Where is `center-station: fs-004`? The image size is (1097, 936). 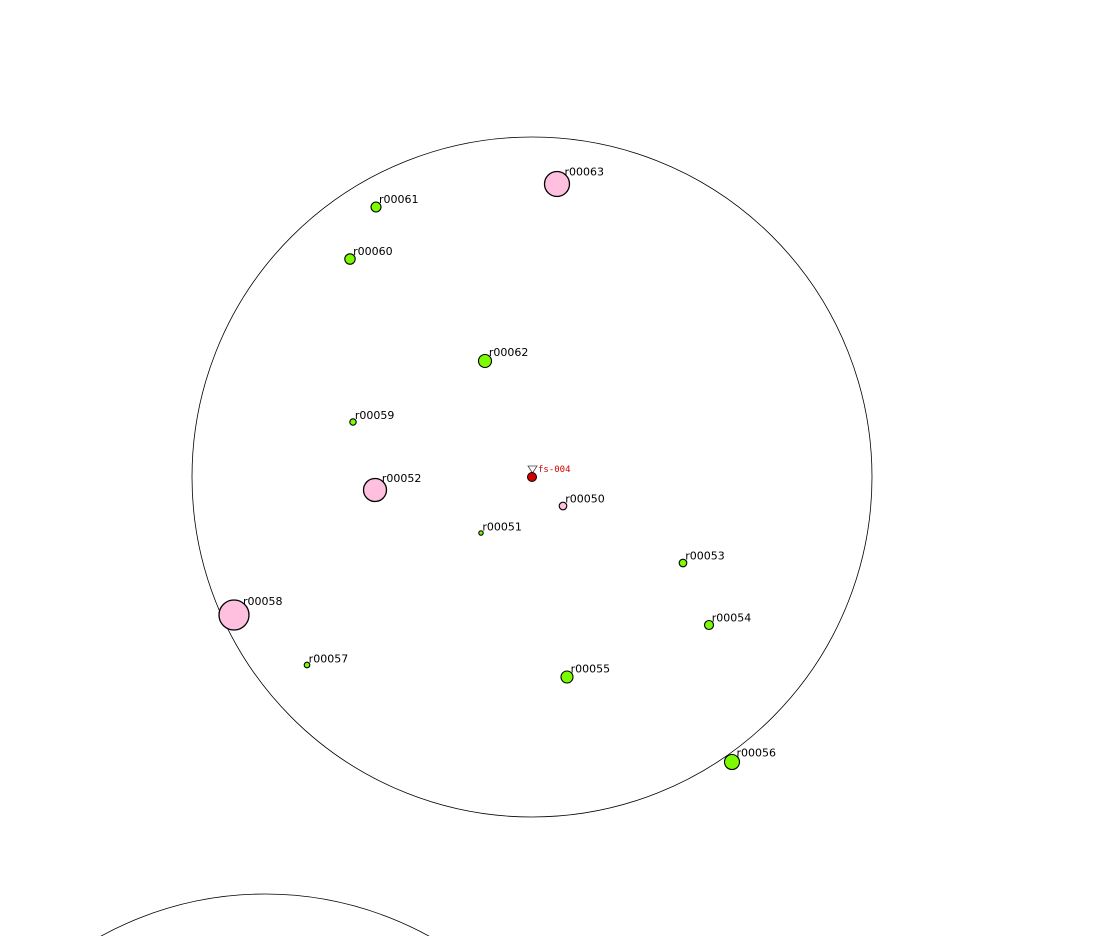
center-station: fs-004 is located at coordinates (549, 473).